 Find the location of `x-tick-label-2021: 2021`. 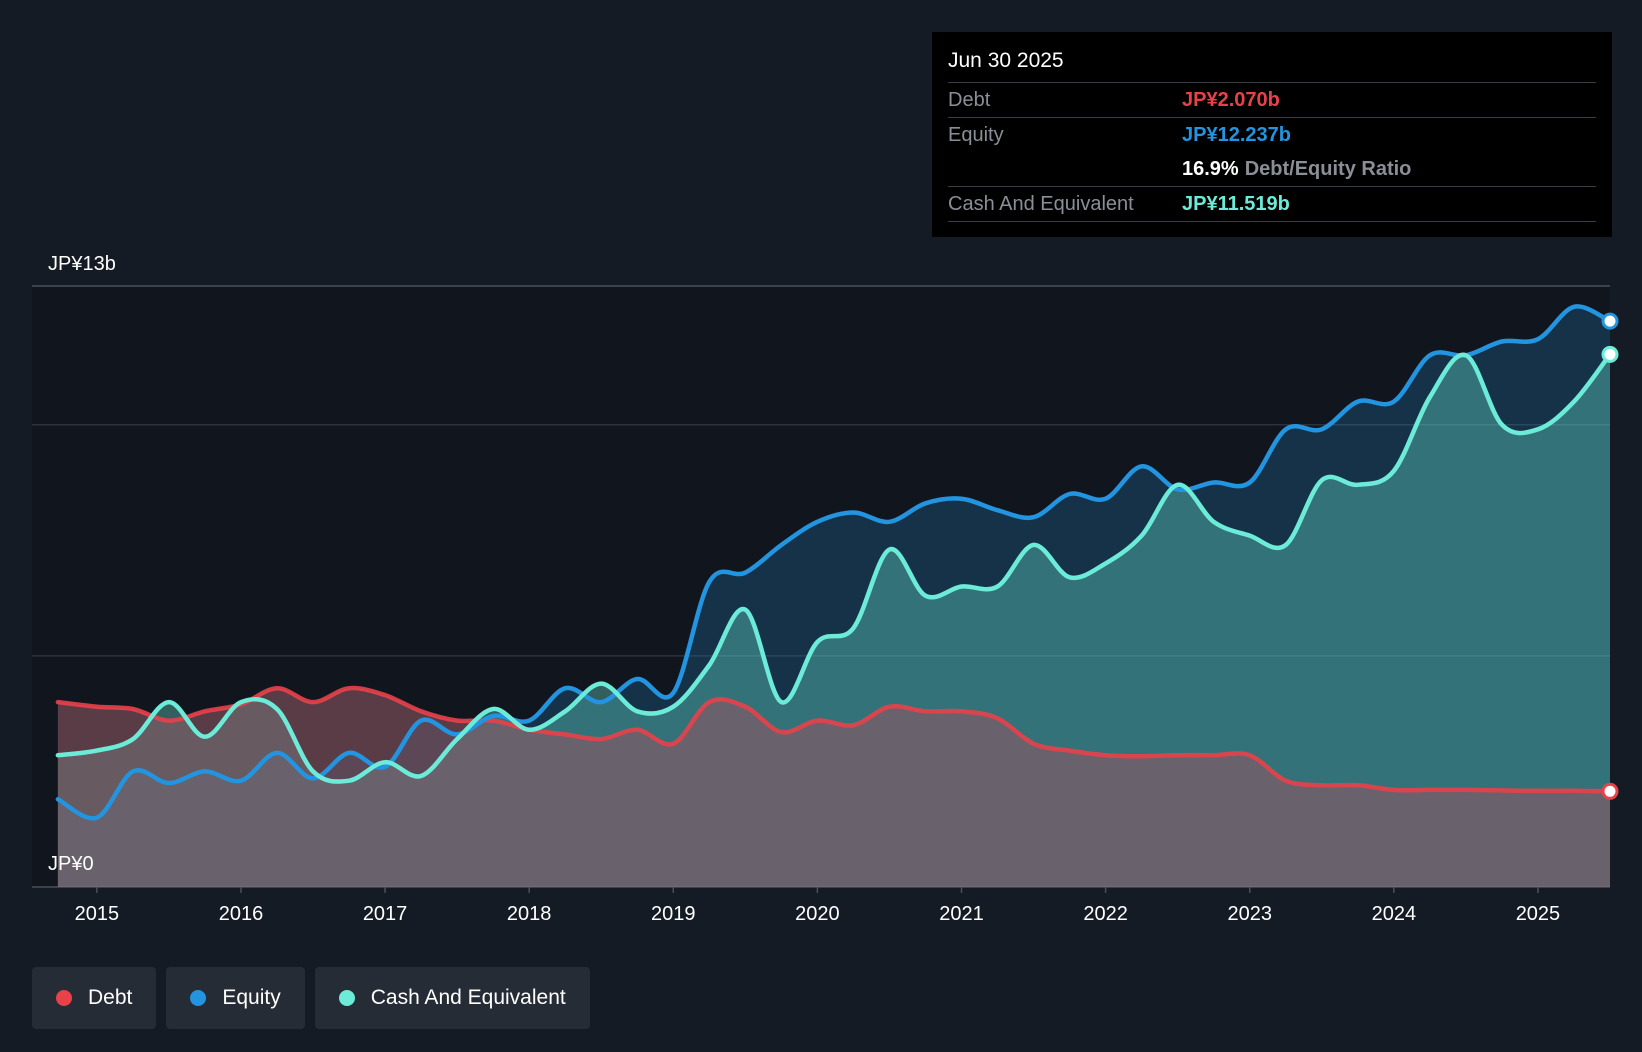

x-tick-label-2021: 2021 is located at coordinates (961, 914).